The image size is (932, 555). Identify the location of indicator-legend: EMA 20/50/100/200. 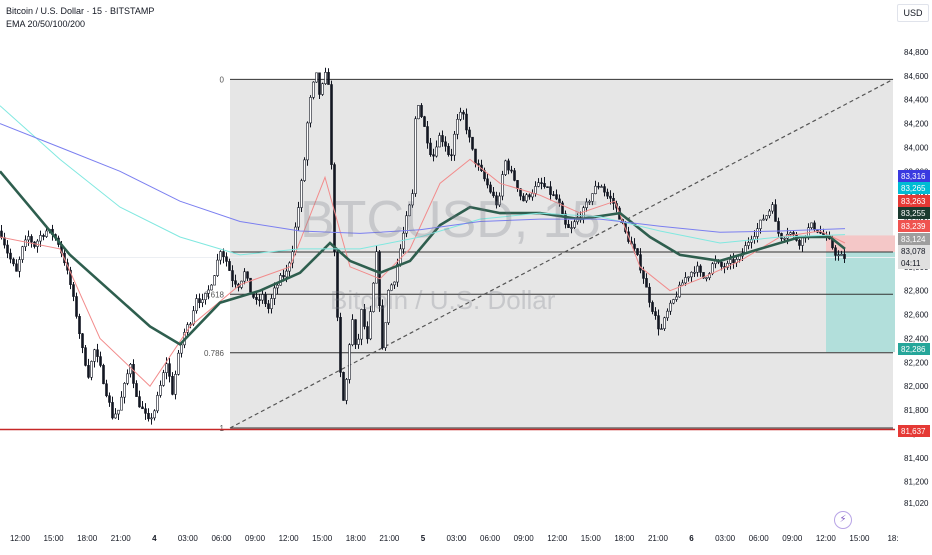
(46, 24).